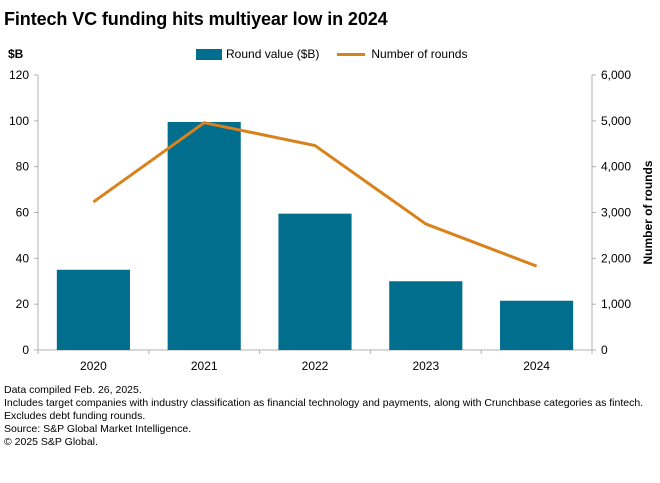 This screenshot has height=483, width=660. I want to click on right-axis-tick-label: 0, so click(604, 350).